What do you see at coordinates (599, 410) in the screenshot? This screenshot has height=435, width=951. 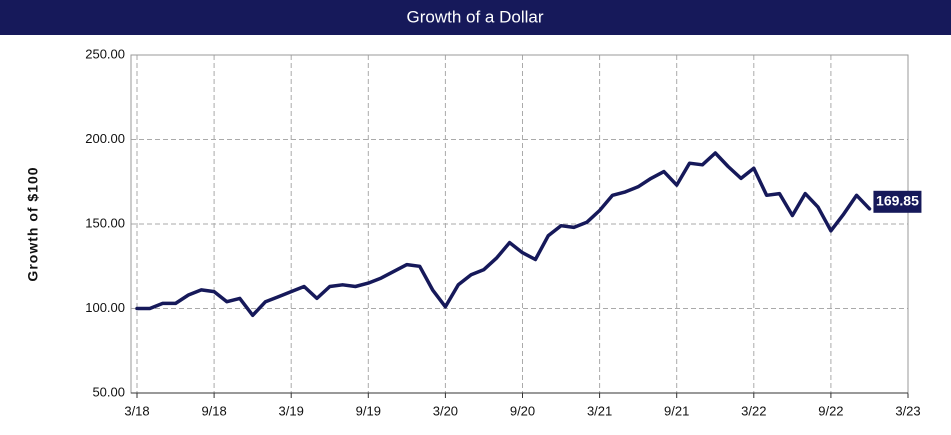 I see `x-tick-label: 3/21` at bounding box center [599, 410].